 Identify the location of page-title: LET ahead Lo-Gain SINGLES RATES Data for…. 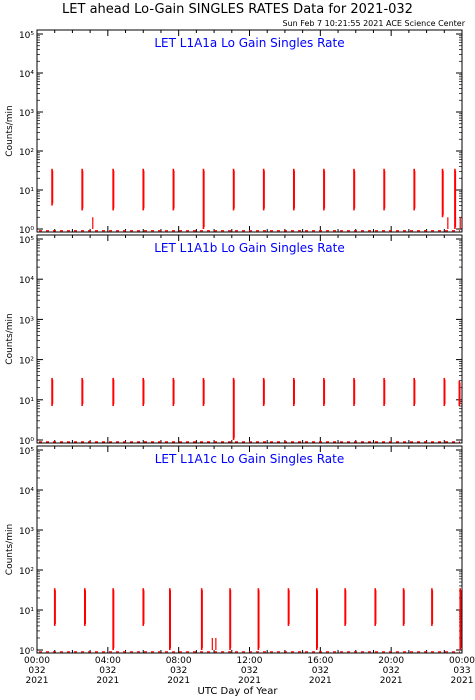
(237, 9).